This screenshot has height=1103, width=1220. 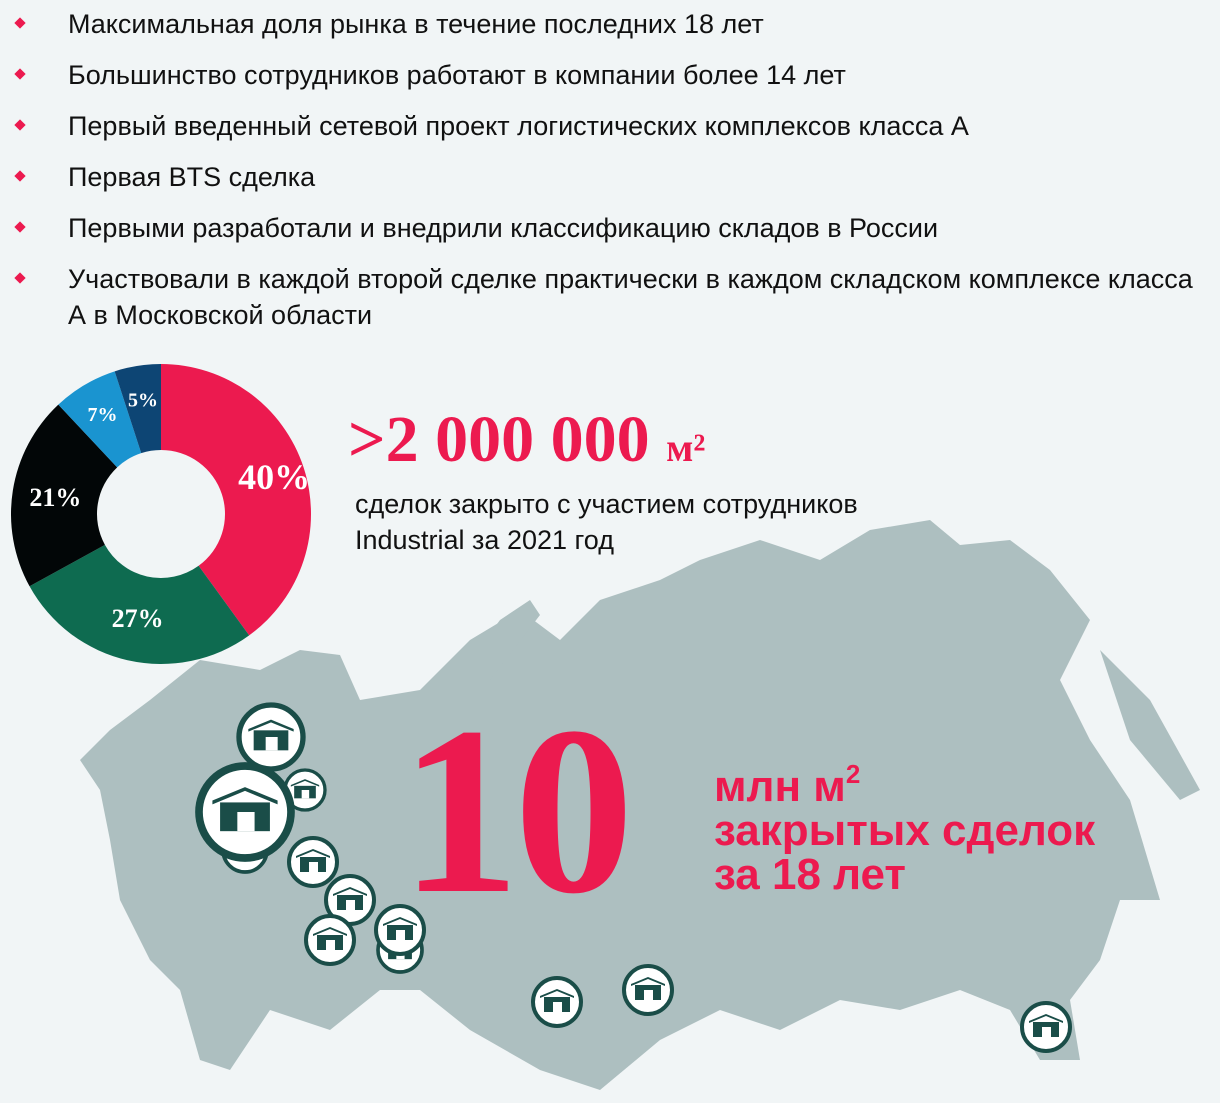 I want to click on donut-slice-label: 40%, so click(x=274, y=477).